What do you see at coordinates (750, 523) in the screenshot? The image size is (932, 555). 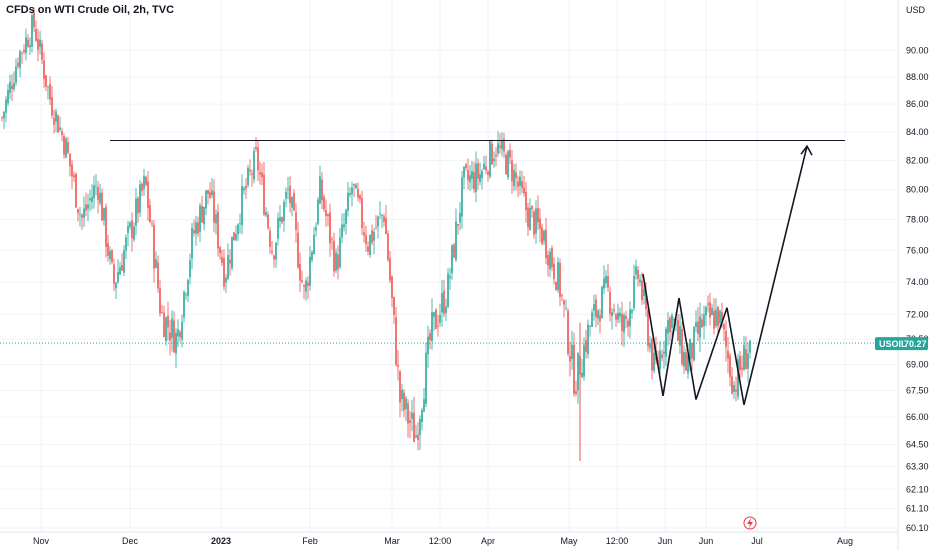 I see `lightning-icon` at bounding box center [750, 523].